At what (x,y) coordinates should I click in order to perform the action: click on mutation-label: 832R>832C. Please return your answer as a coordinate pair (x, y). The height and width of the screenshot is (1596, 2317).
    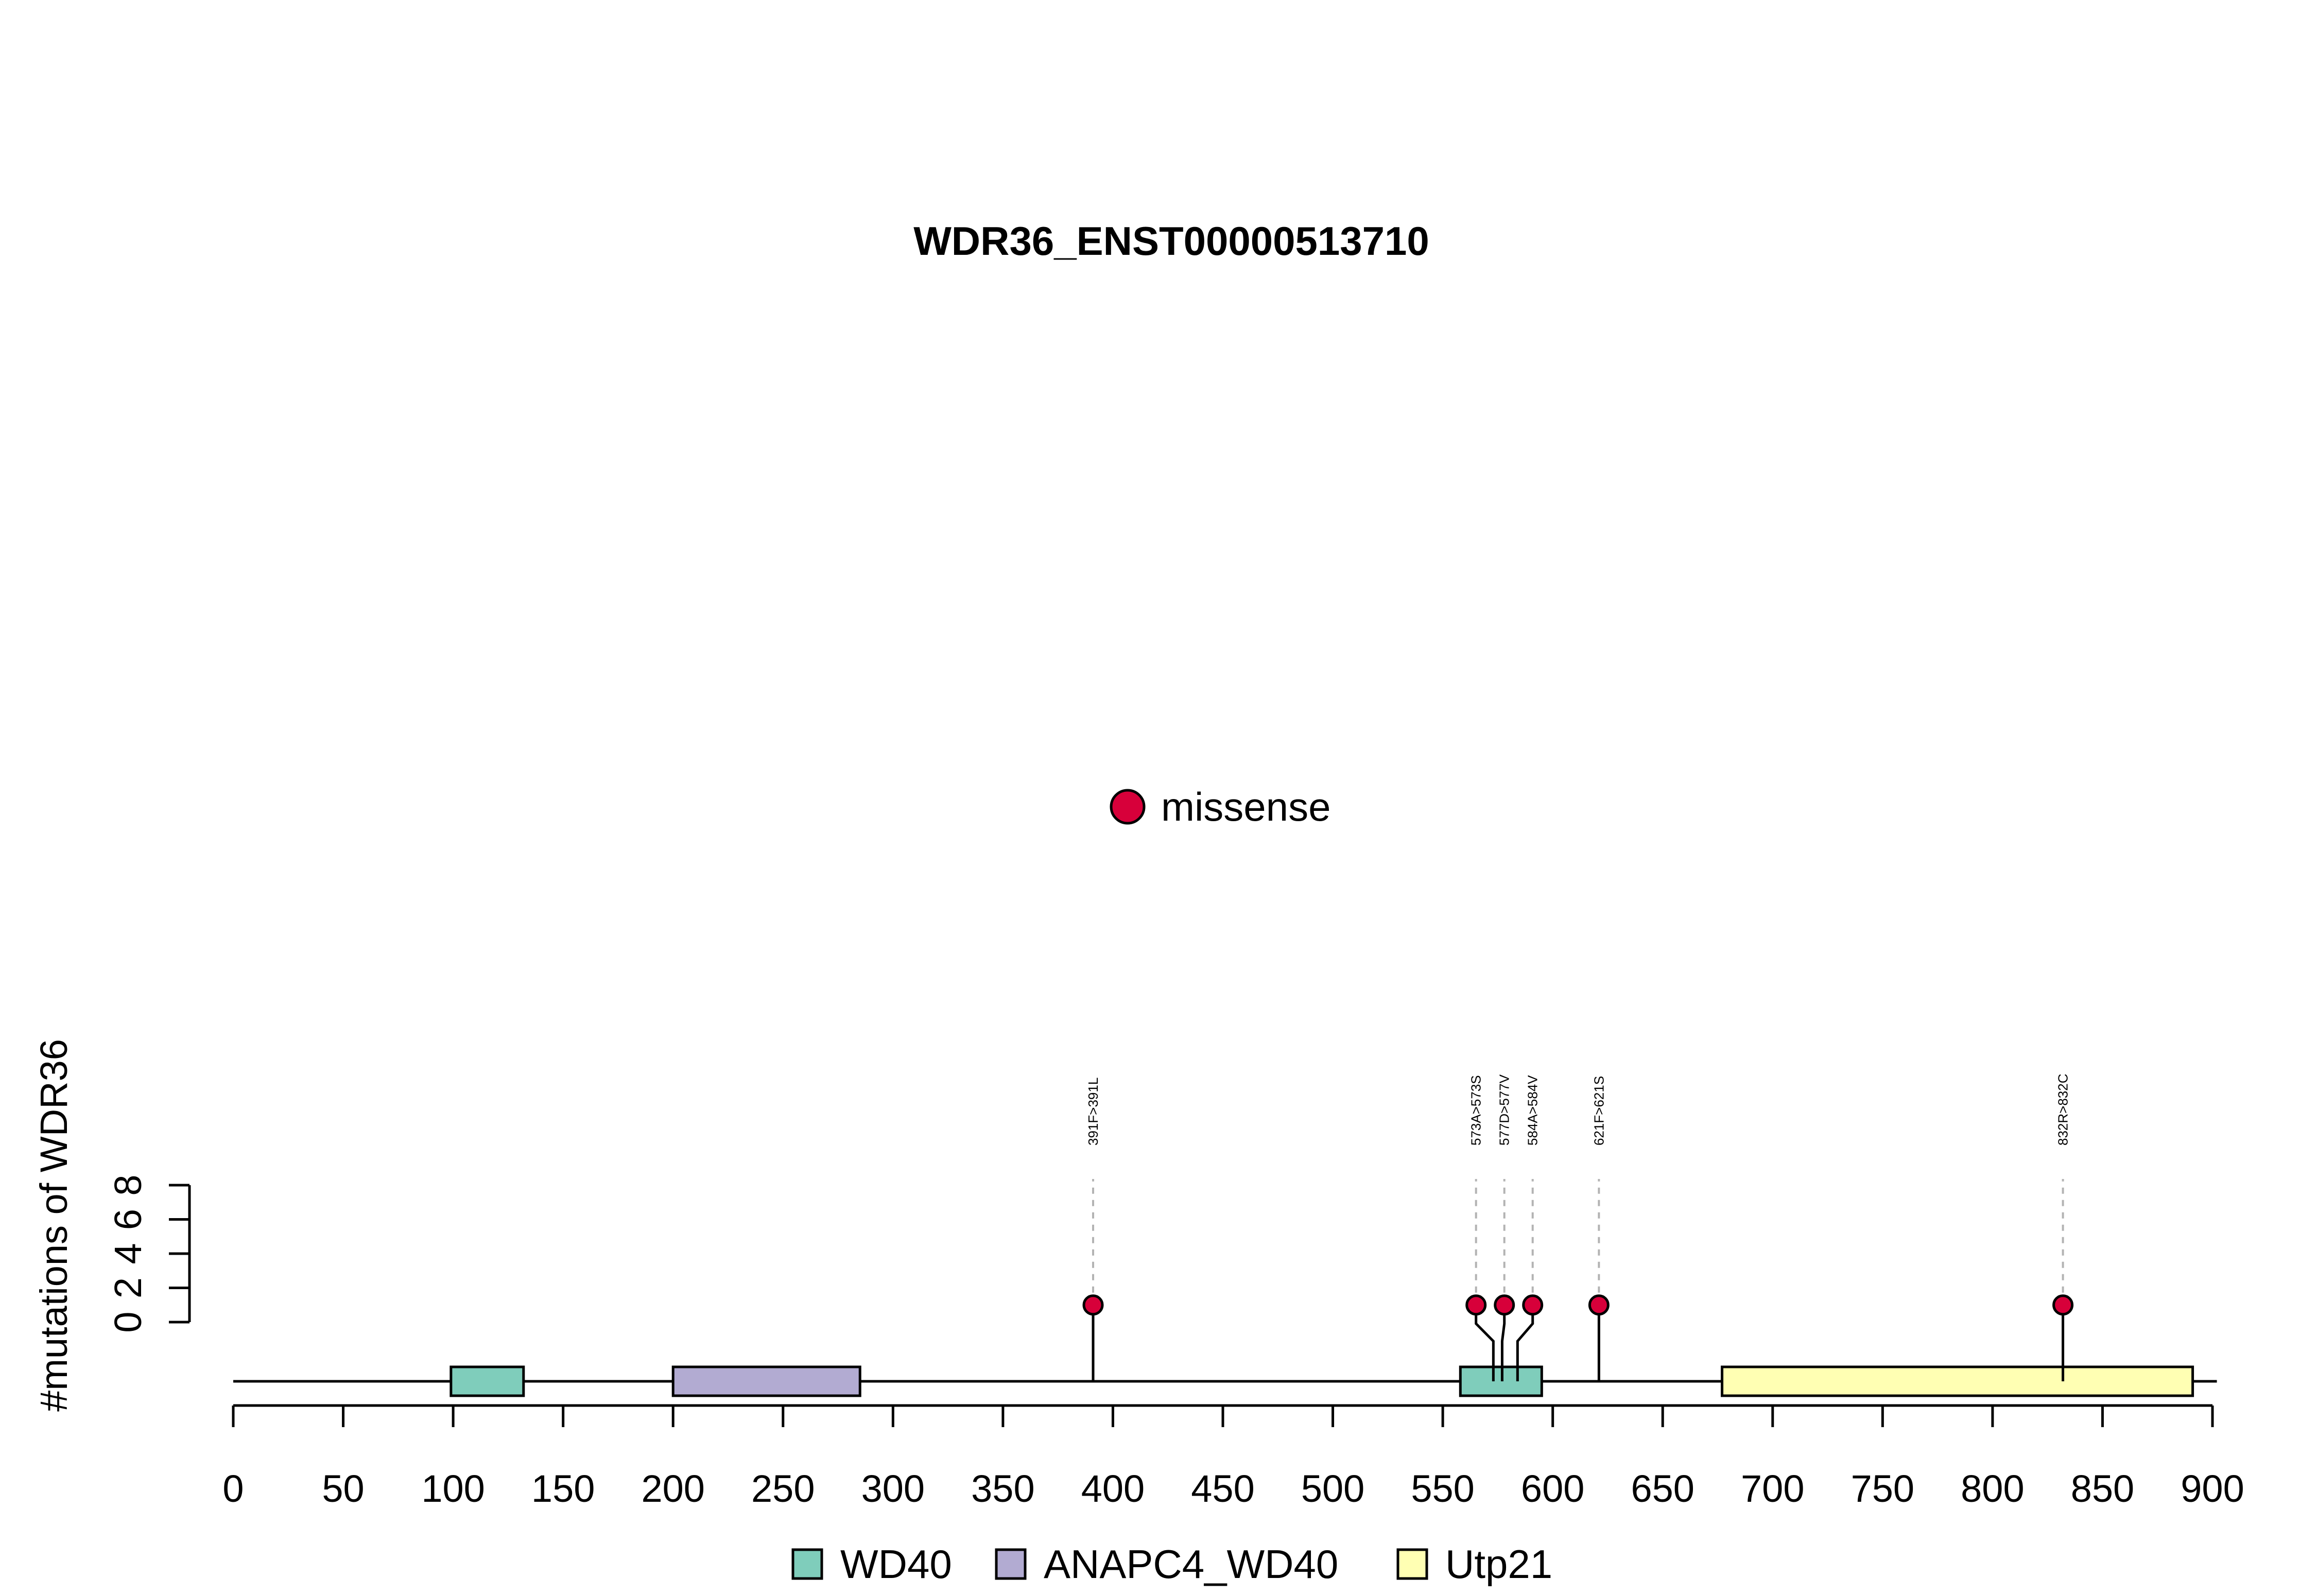
    Looking at the image, I should click on (2063, 1110).